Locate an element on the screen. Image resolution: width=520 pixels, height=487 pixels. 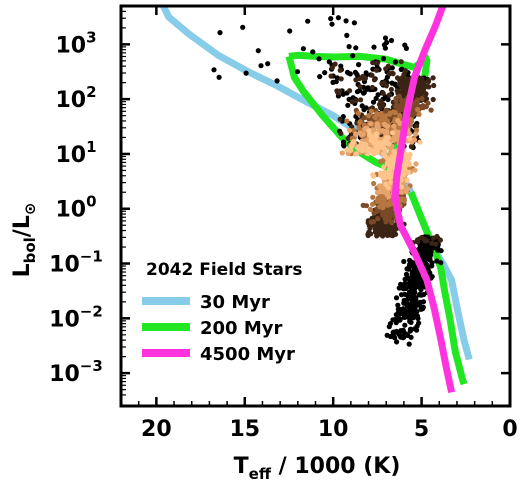
y-tick-label: 101 is located at coordinates (75, 153).